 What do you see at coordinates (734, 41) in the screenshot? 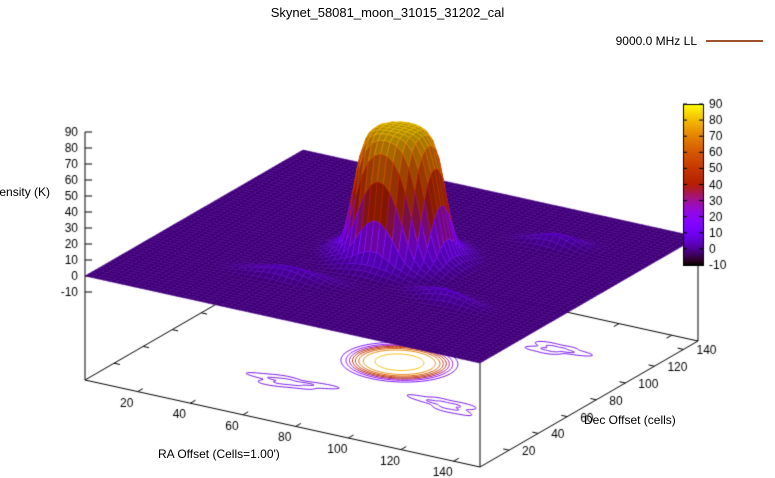
I see `legend-line-sample` at bounding box center [734, 41].